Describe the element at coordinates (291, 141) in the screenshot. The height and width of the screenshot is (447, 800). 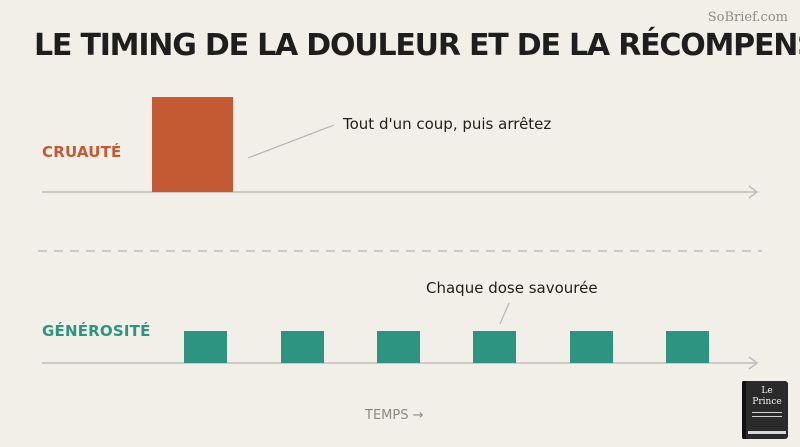
I see `cruelty-pointer` at that location.